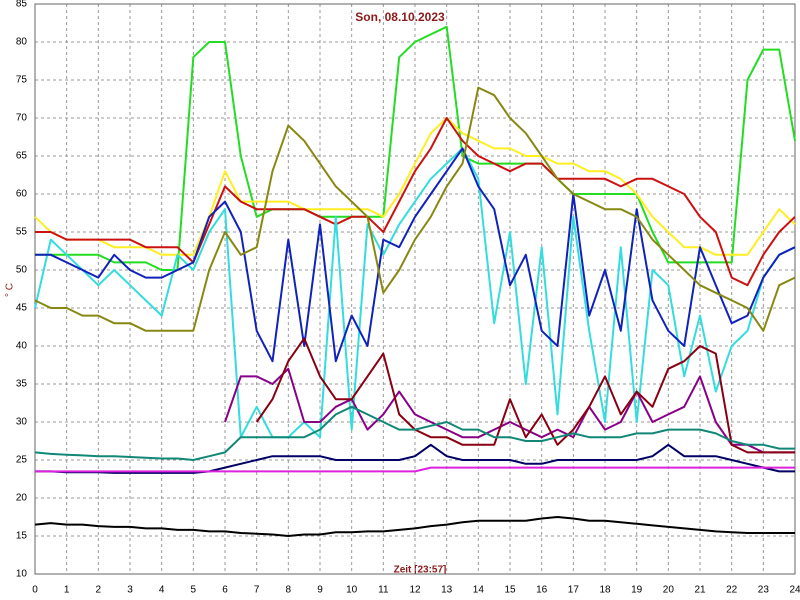  Describe the element at coordinates (22, 42) in the screenshot. I see `y-tick-label: 80` at that location.